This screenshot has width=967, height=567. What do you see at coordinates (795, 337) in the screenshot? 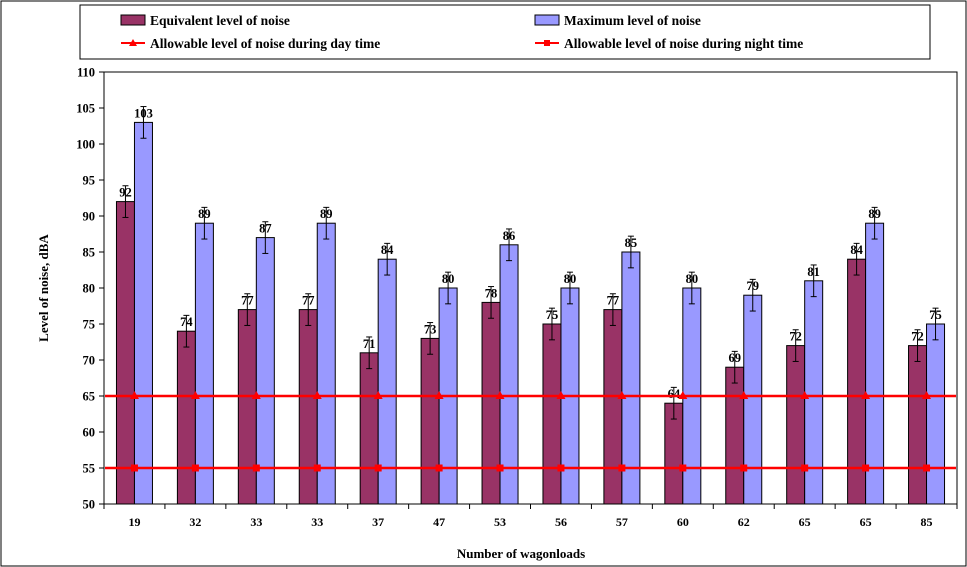
I see `data-label-equivalent: 72` at bounding box center [795, 337].